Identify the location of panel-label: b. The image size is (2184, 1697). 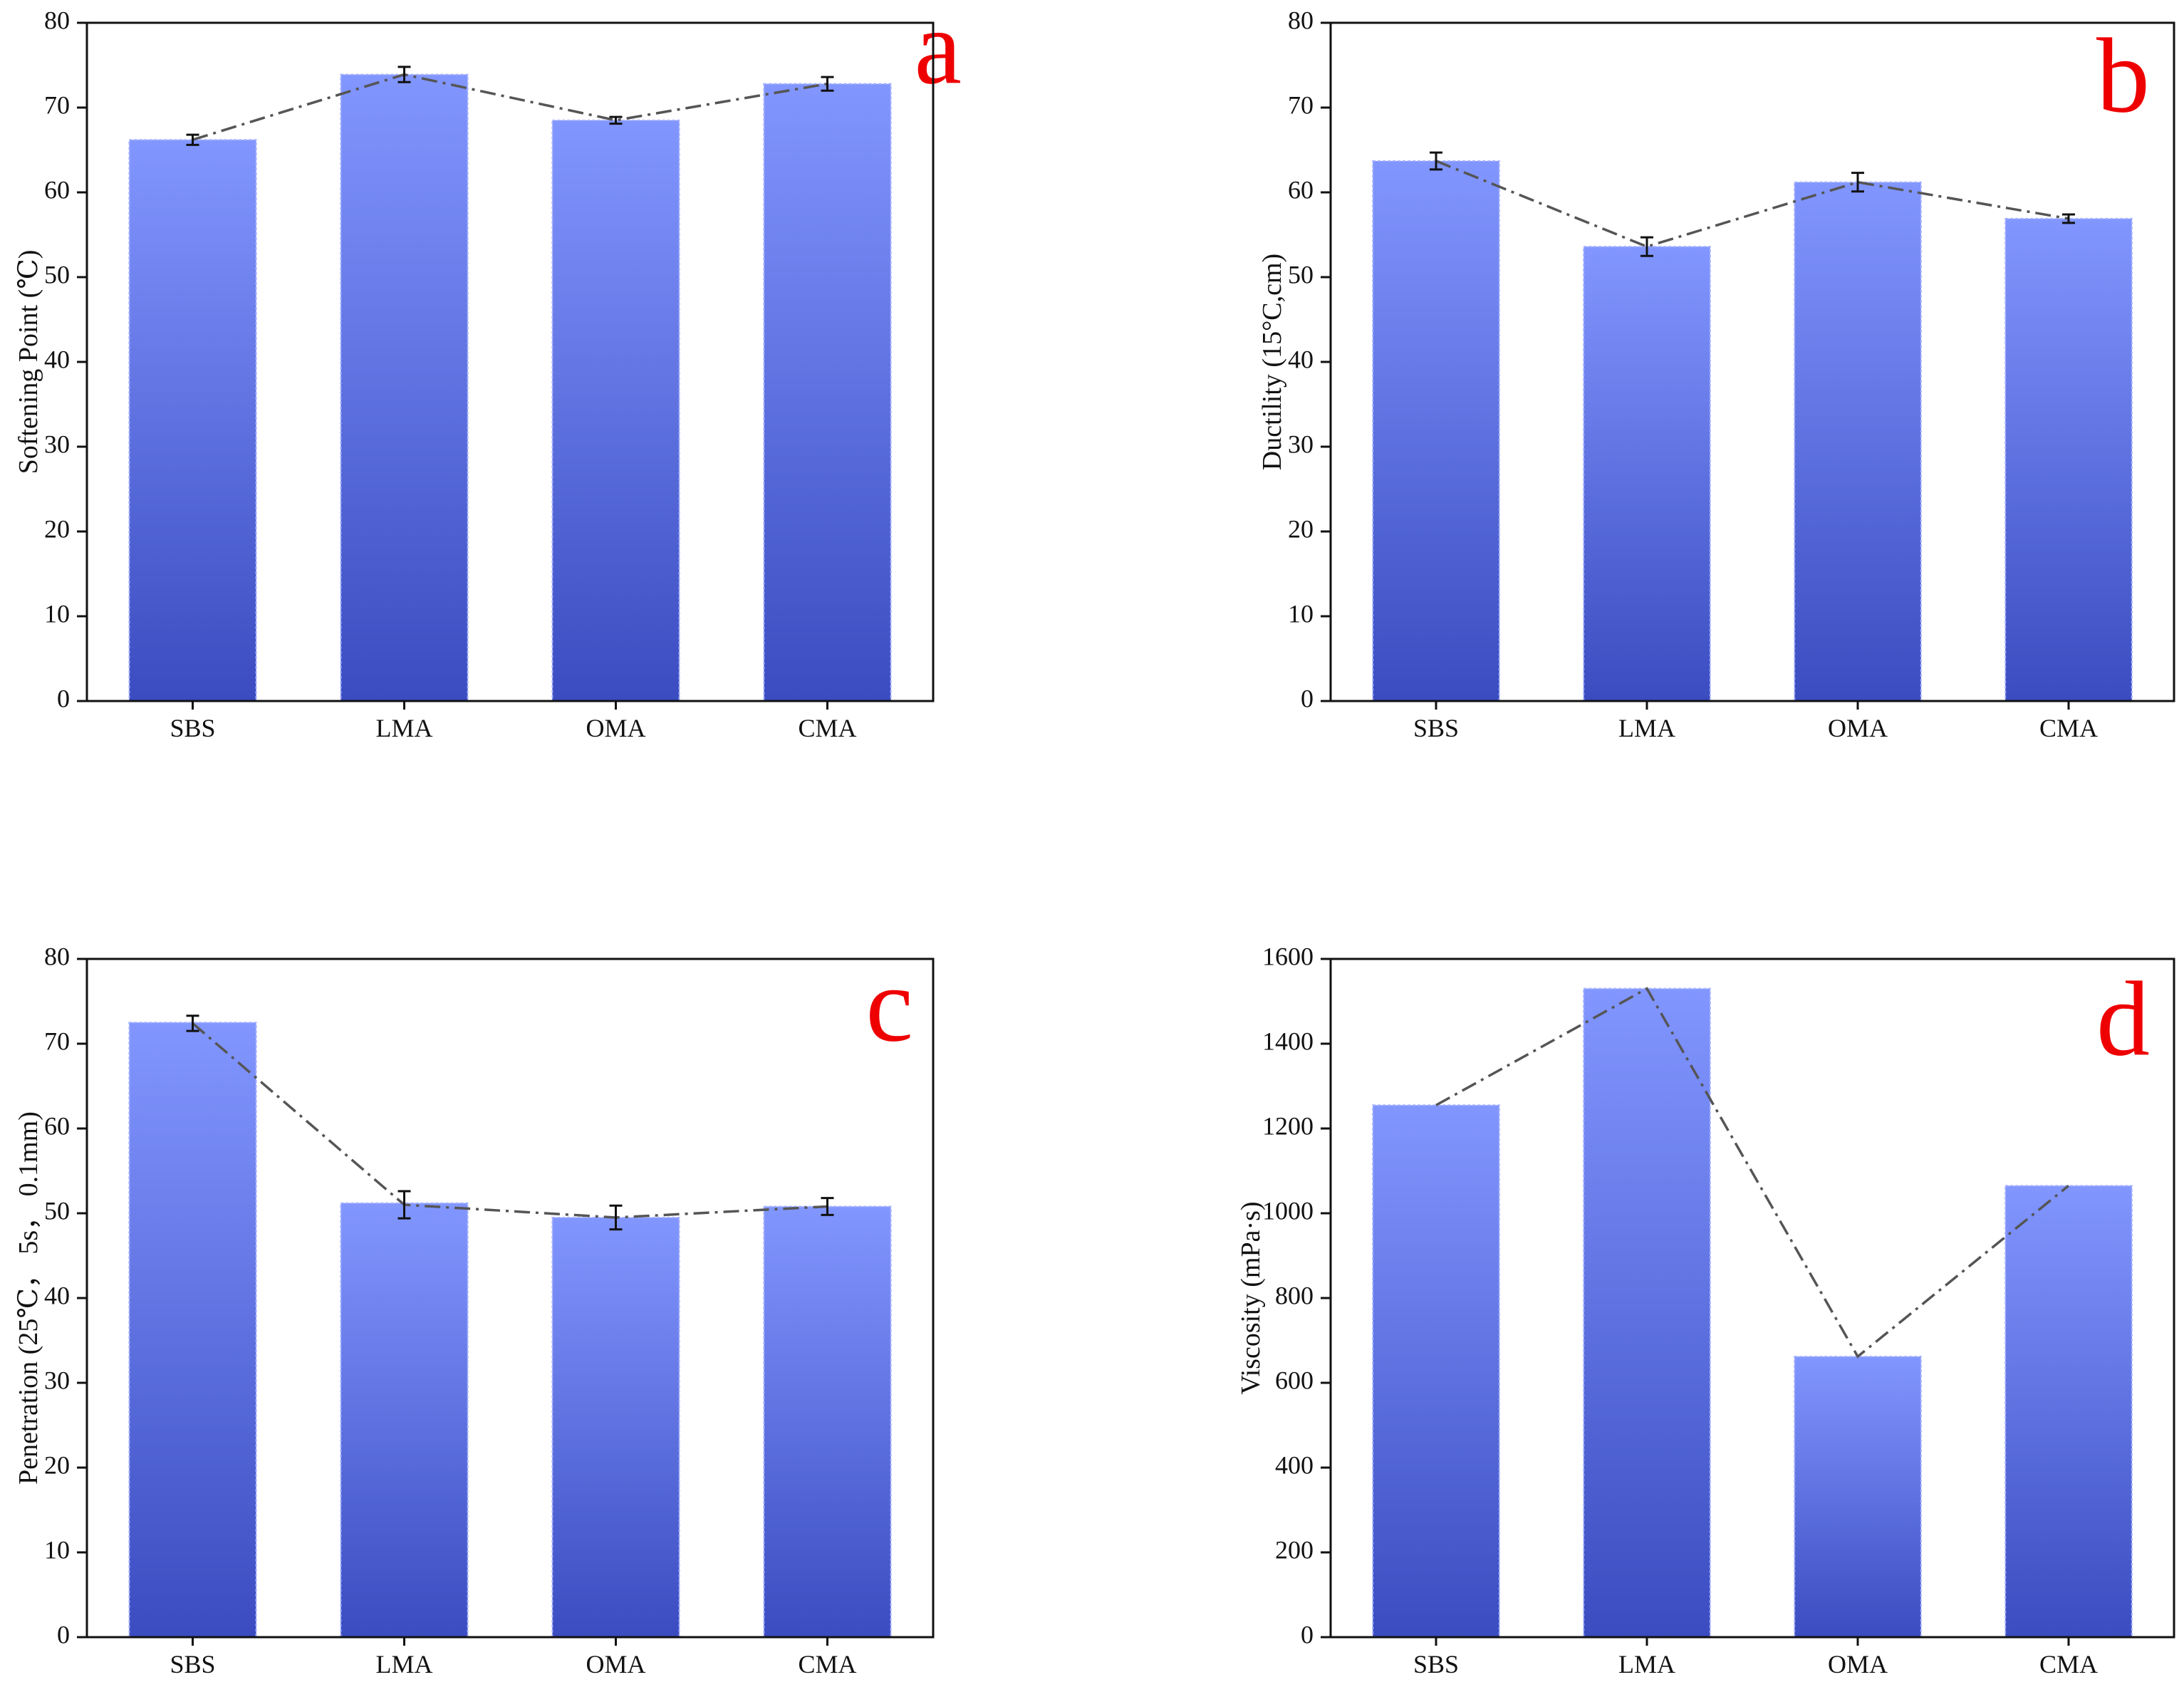
(2123, 76).